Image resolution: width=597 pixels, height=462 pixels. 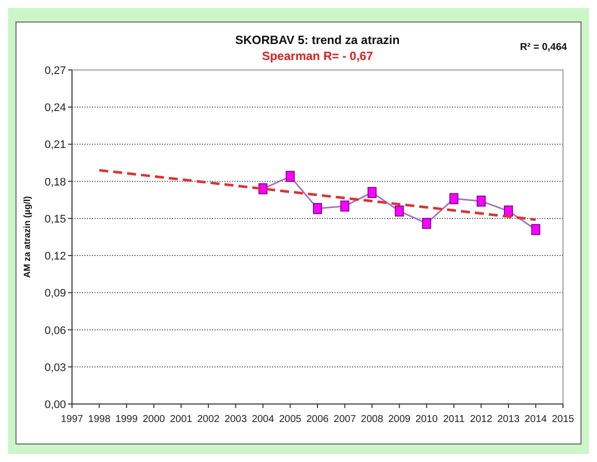 I want to click on y-tick-label: 0,18, so click(x=55, y=182).